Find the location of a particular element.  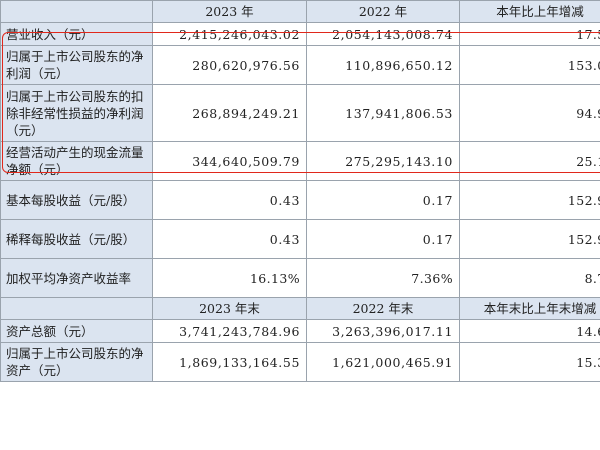

value-2022: 110,896,650.12 is located at coordinates (383, 65).